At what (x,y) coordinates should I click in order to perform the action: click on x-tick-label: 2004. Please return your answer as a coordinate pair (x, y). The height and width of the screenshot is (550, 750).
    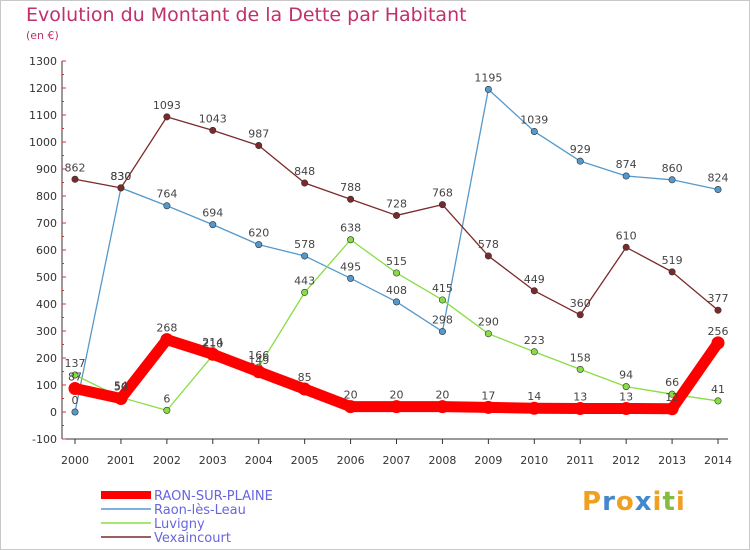
    Looking at the image, I should click on (259, 460).